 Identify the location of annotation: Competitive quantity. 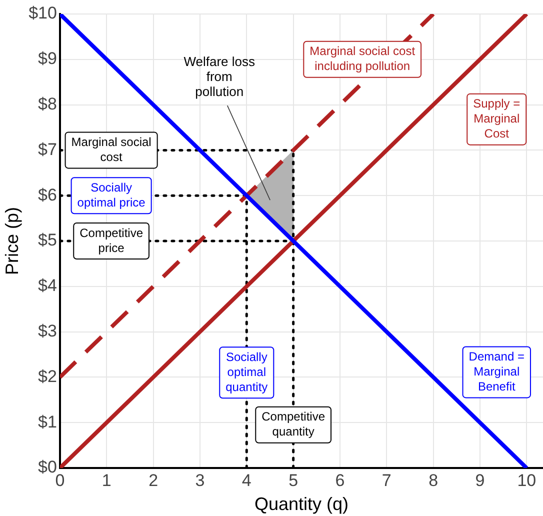
(294, 424).